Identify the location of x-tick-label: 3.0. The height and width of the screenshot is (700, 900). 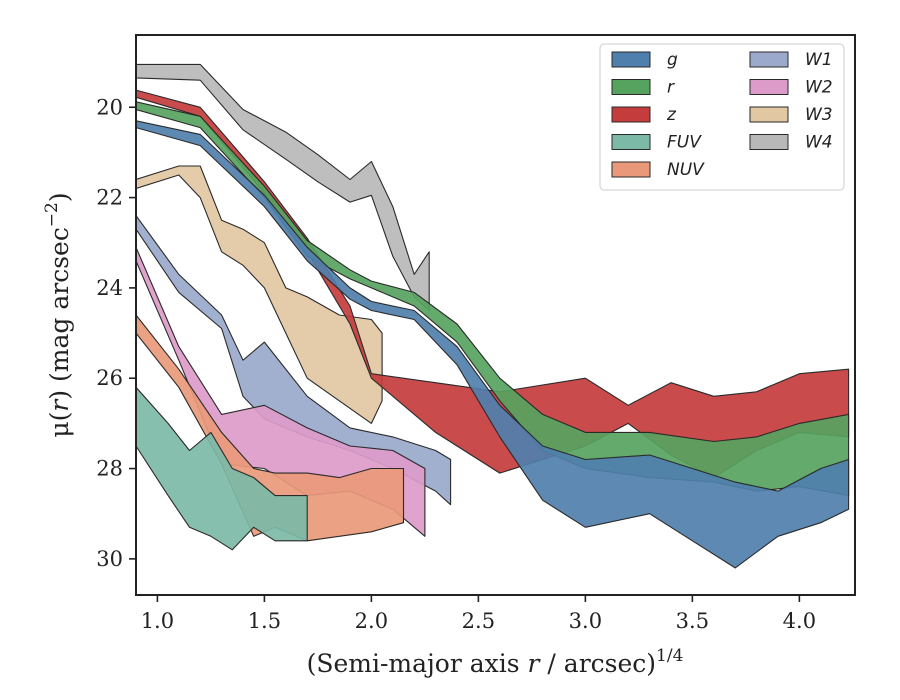
(585, 621).